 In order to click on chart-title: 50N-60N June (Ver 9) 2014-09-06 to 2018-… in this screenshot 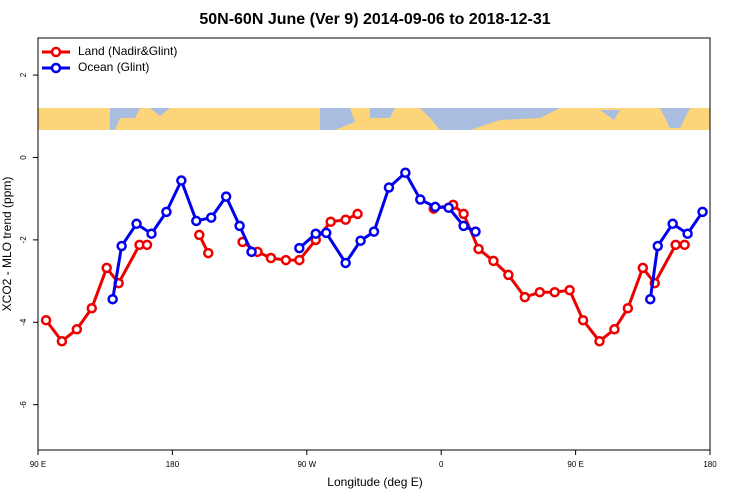, I will do `click(374, 19)`.